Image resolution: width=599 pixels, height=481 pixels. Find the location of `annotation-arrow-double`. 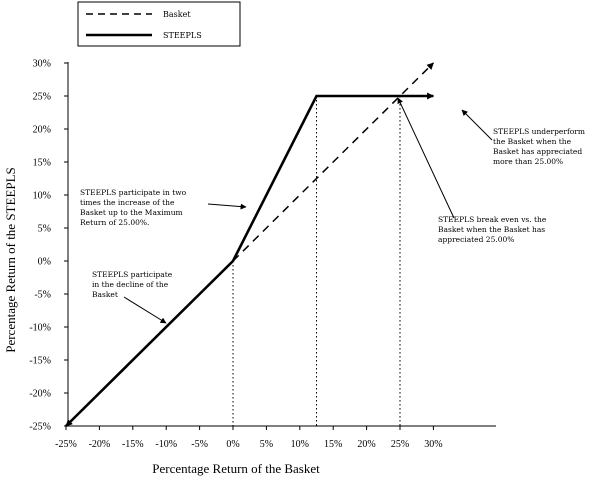

annotation-arrow-double is located at coordinates (227, 206).